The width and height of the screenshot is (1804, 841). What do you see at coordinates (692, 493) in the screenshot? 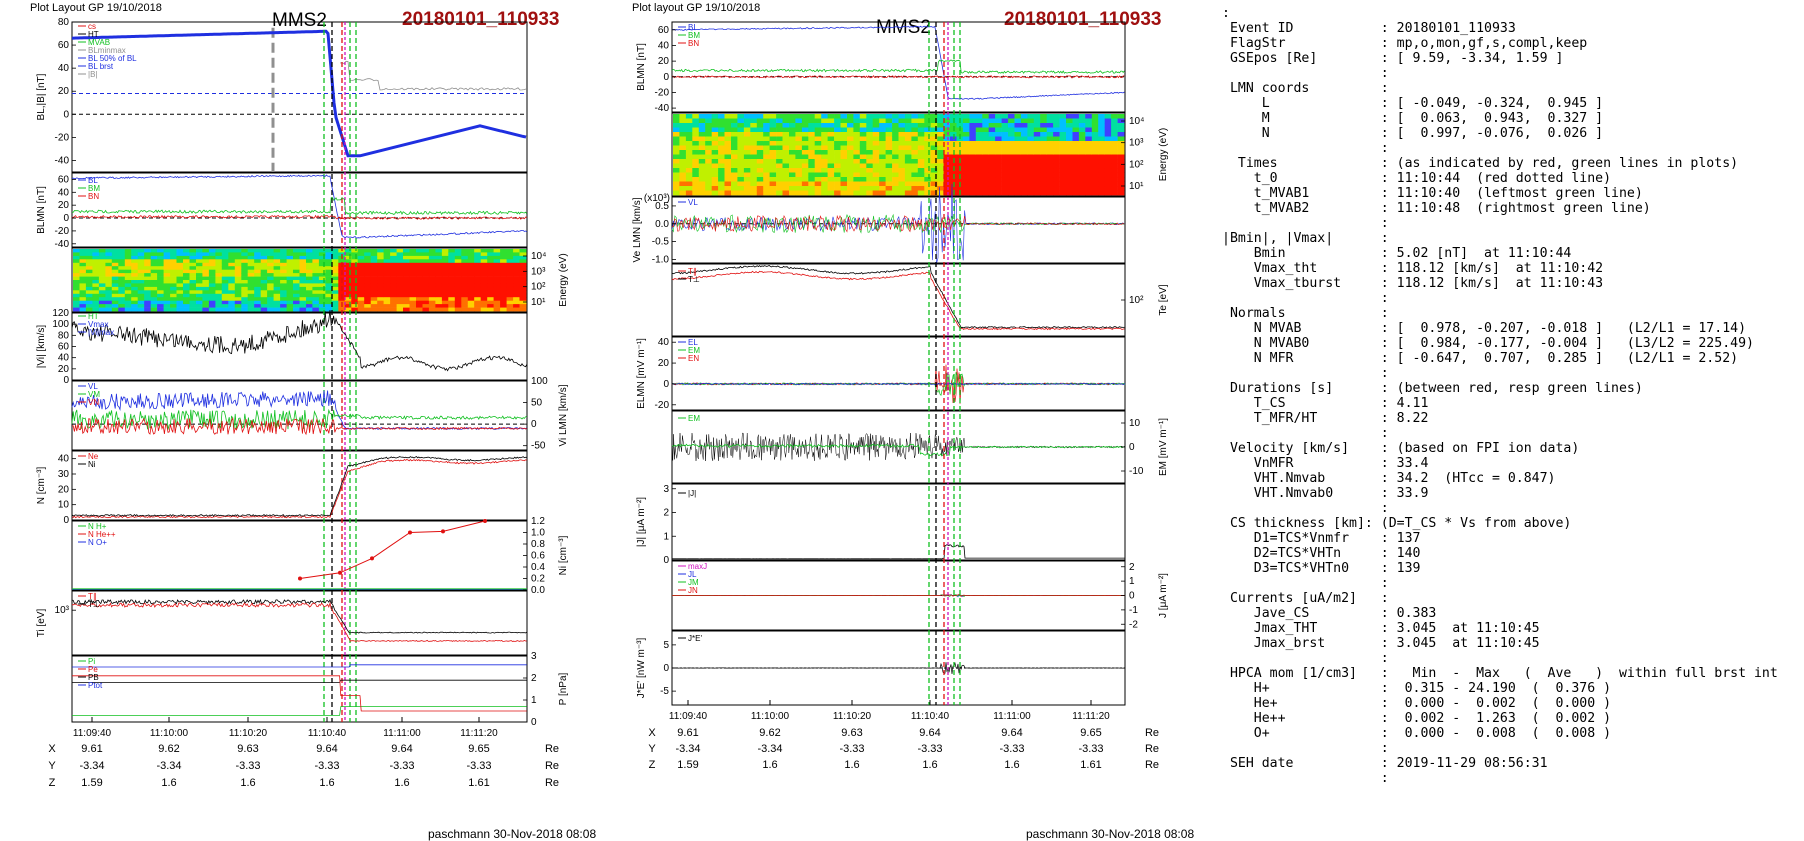
I see `legend-entry: |J|` at bounding box center [692, 493].